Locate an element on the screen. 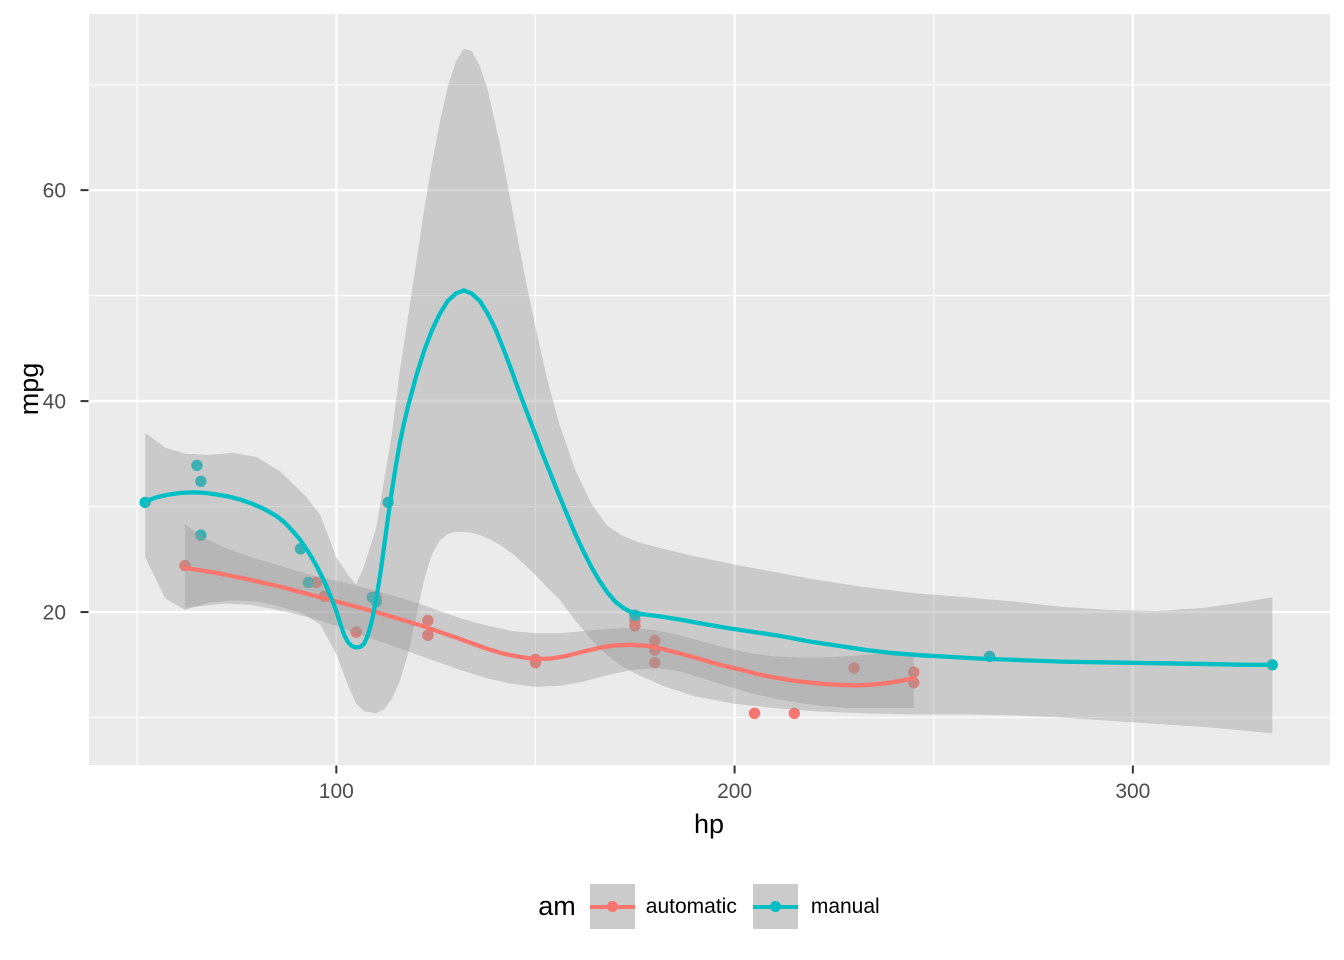 The width and height of the screenshot is (1344, 960). x-axis-title: hp is located at coordinates (709, 824).